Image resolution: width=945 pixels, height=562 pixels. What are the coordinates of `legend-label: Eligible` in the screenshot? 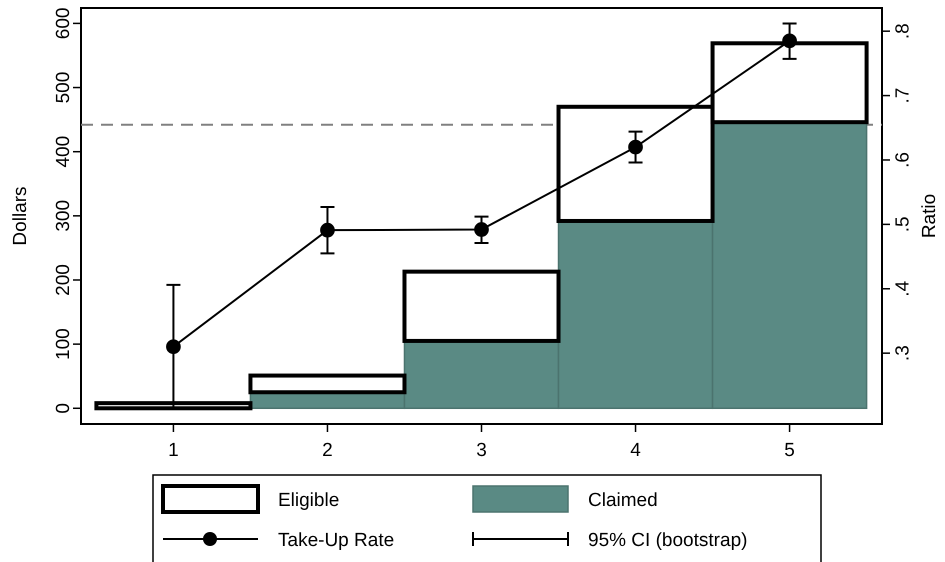 It's located at (309, 500).